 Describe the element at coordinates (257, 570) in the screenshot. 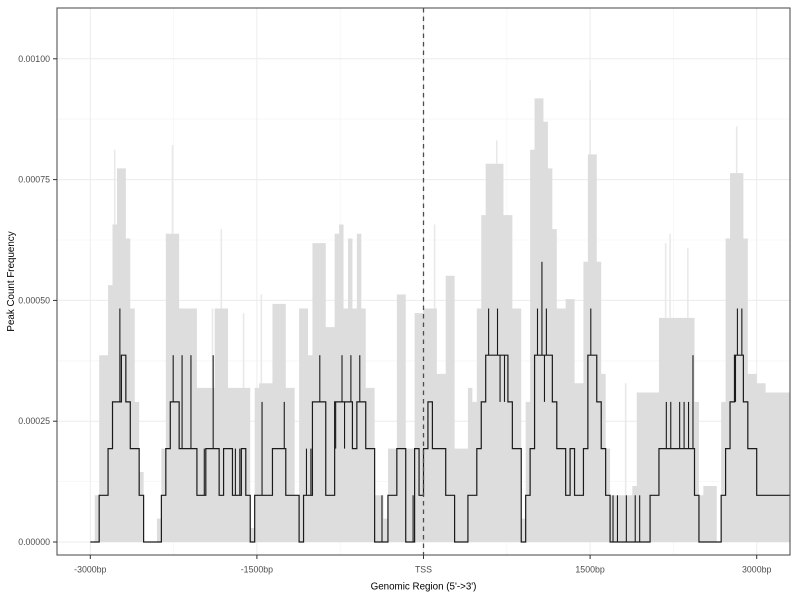

I see `x-tick-label: -1500bp` at that location.